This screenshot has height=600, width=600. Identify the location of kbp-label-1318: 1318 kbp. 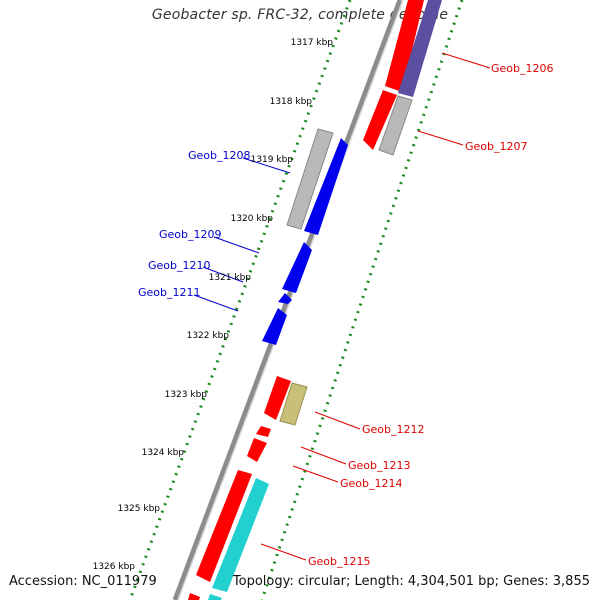
(291, 102).